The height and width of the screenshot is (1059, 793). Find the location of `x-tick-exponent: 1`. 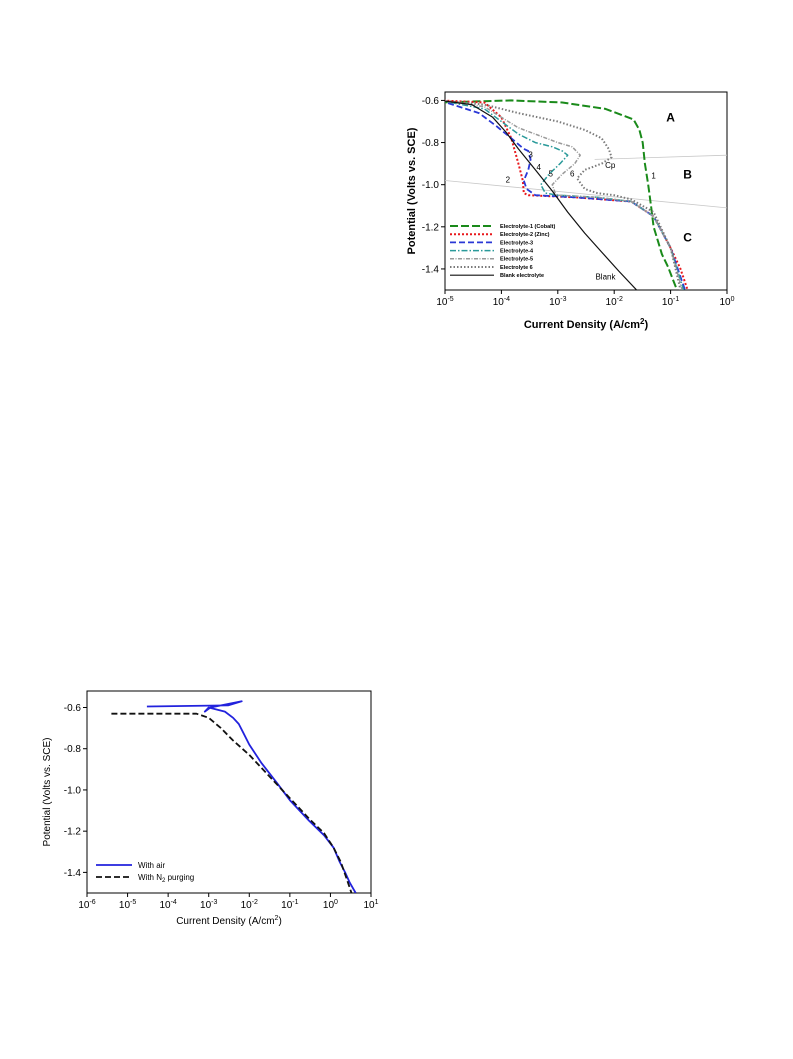

x-tick-exponent: 1 is located at coordinates (377, 902).